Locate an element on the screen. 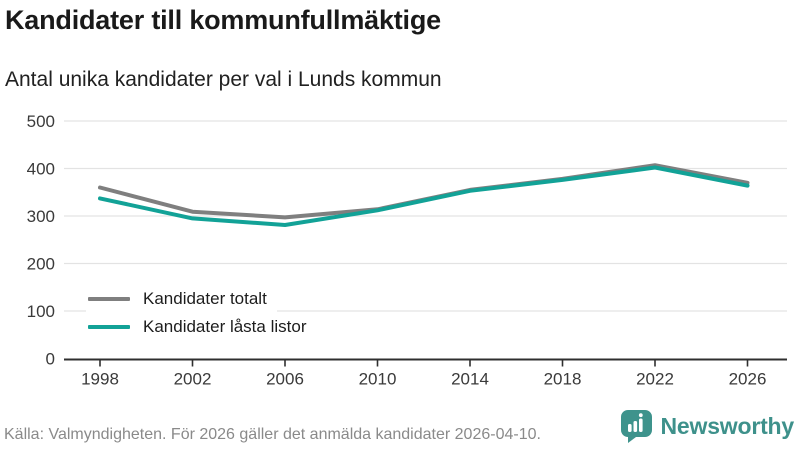 Image resolution: width=800 pixels, height=450 pixels. legend-item-lasta-listor: Kandidater låsta listor is located at coordinates (201, 327).